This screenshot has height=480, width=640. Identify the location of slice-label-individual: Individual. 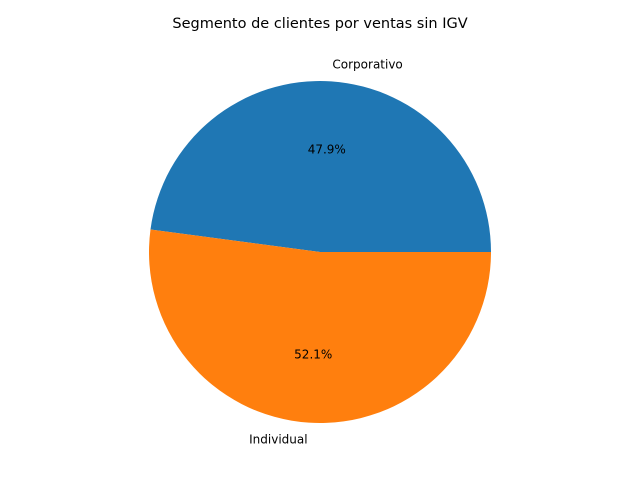
(278, 440).